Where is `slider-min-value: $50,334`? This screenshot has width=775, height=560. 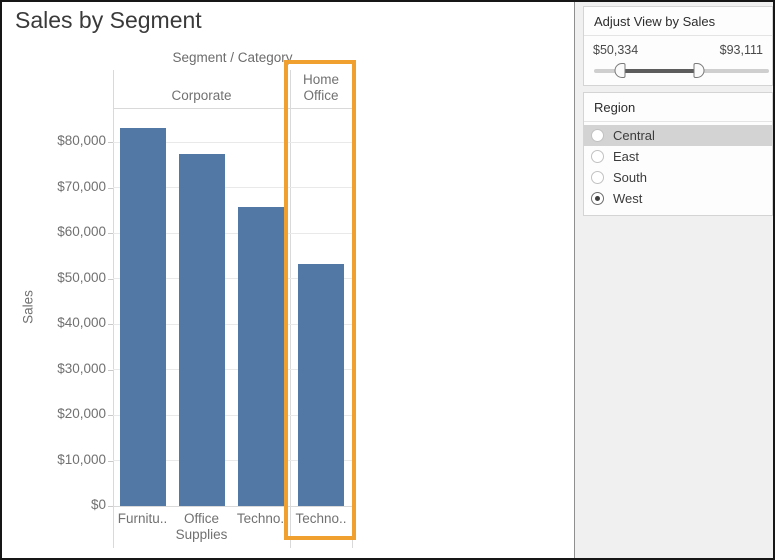
slider-min-value: $50,334 is located at coordinates (616, 50).